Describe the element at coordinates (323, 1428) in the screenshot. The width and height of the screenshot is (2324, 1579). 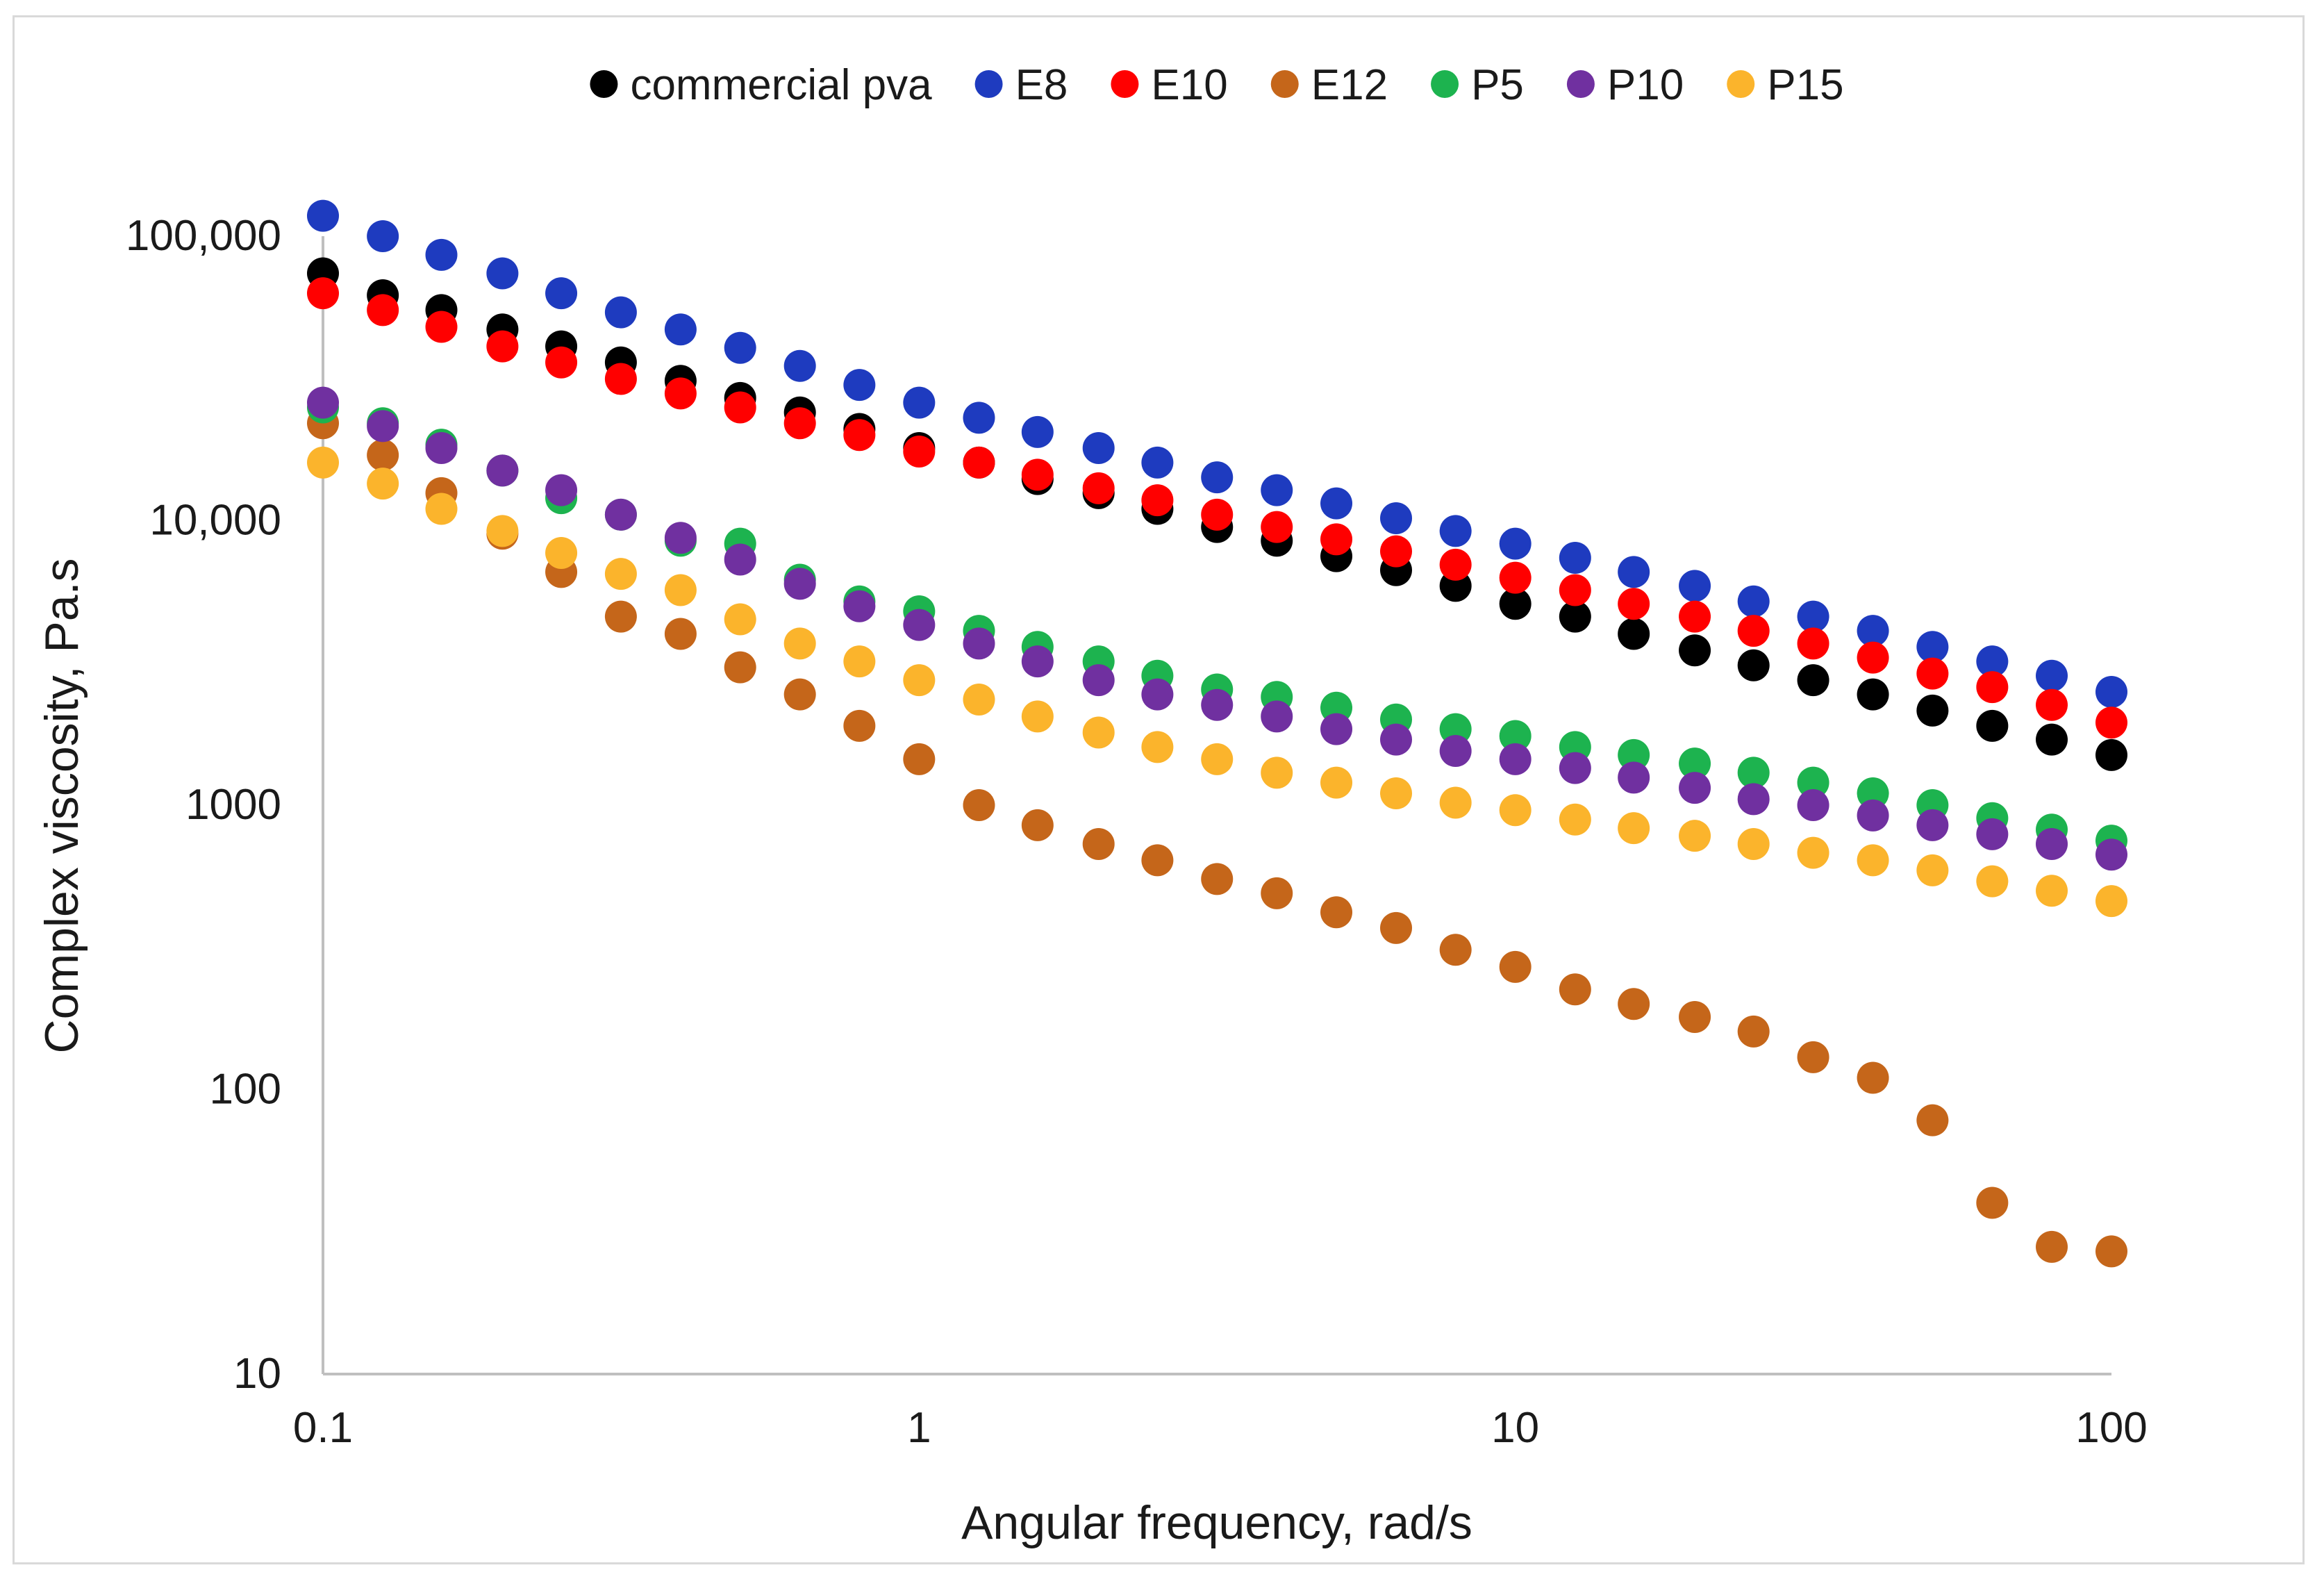
I see `x-tick-label: 0.1` at that location.